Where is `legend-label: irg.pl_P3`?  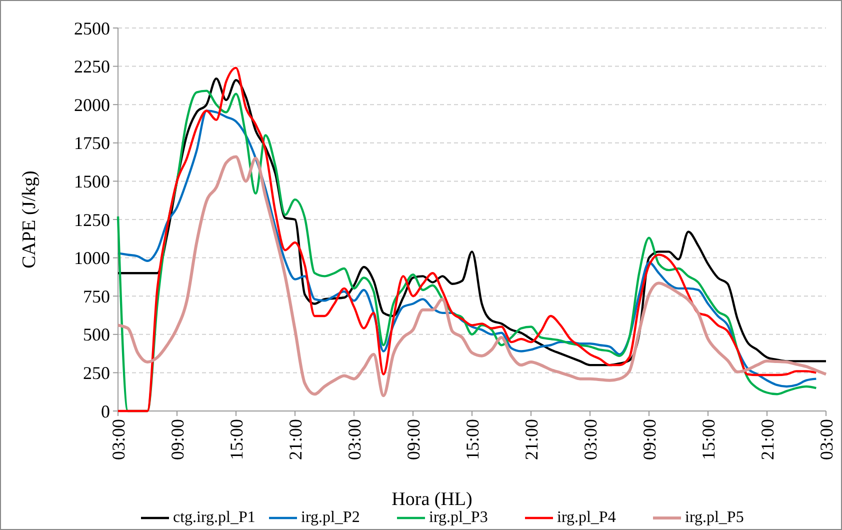 legend-label: irg.pl_P3 is located at coordinates (458, 517).